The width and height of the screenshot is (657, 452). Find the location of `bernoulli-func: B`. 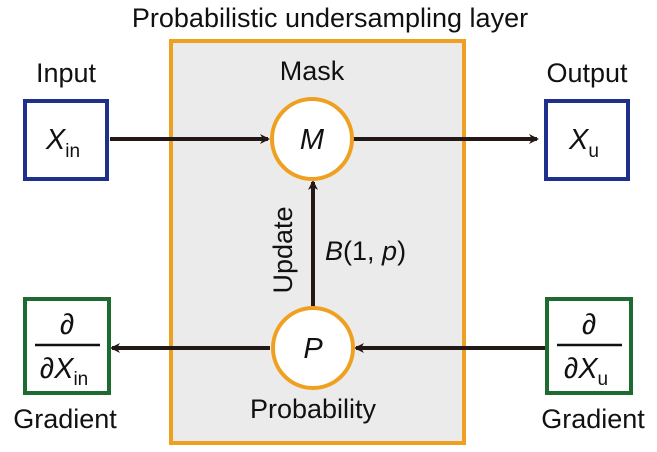

bernoulli-func: B is located at coordinates (334, 251).